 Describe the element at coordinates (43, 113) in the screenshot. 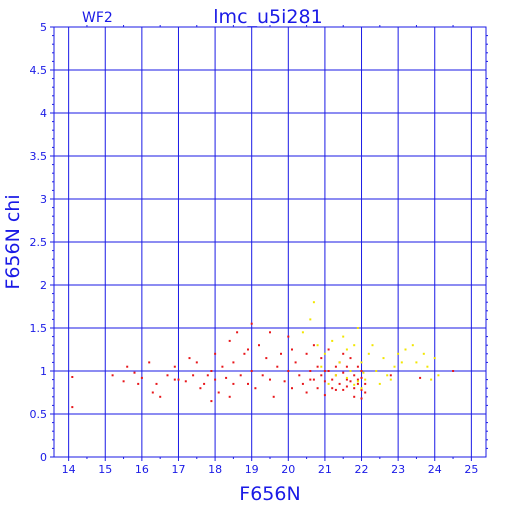

I see `y-tick-label: 4` at that location.